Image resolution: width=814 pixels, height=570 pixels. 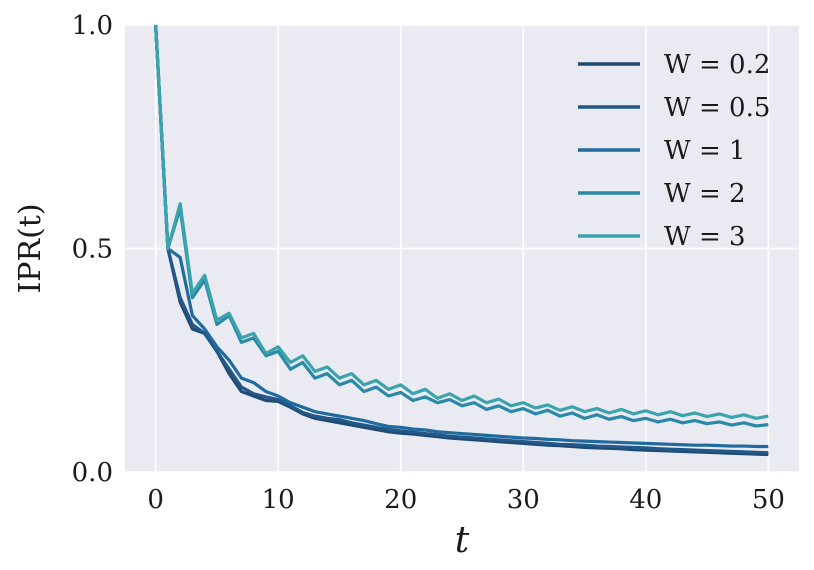 What do you see at coordinates (92, 473) in the screenshot?
I see `y-tick-label: 0.0` at bounding box center [92, 473].